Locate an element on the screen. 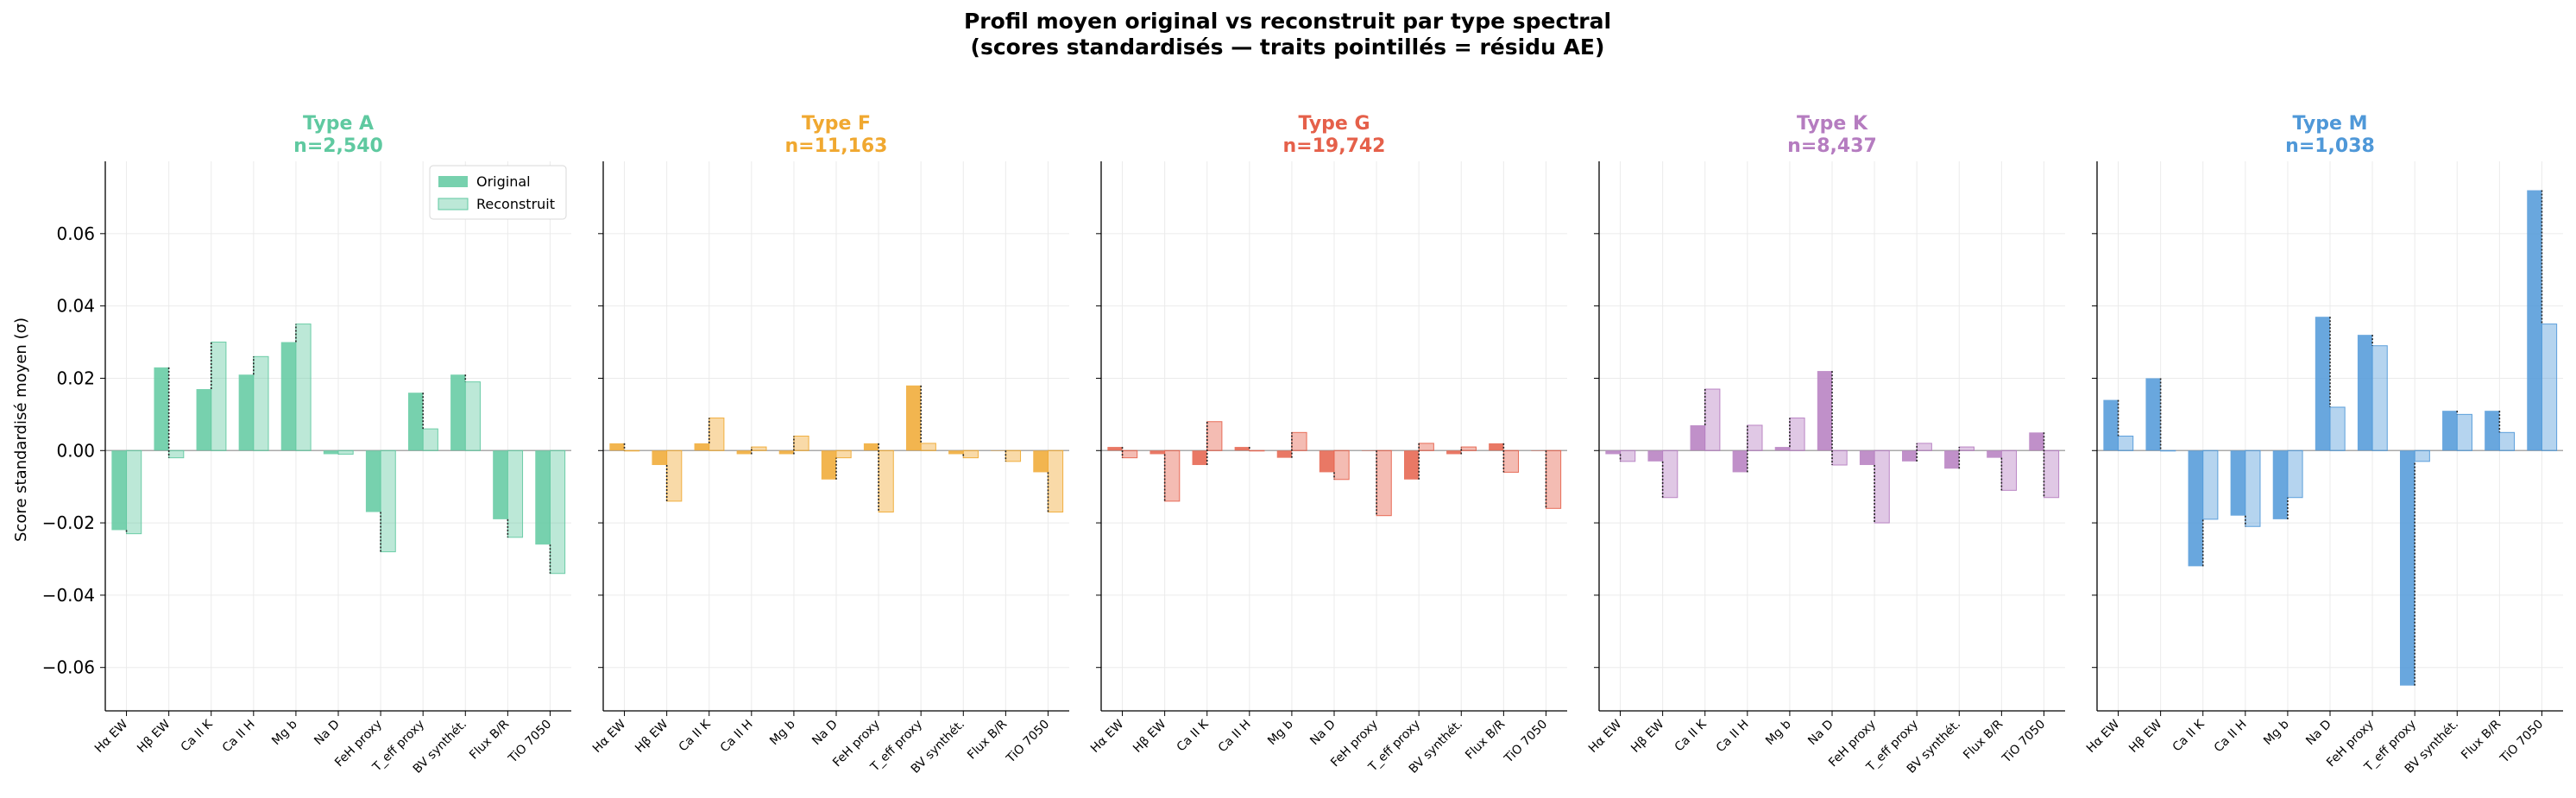 The height and width of the screenshot is (798, 2576). panel-subtitle: n=8,437 is located at coordinates (1832, 146).